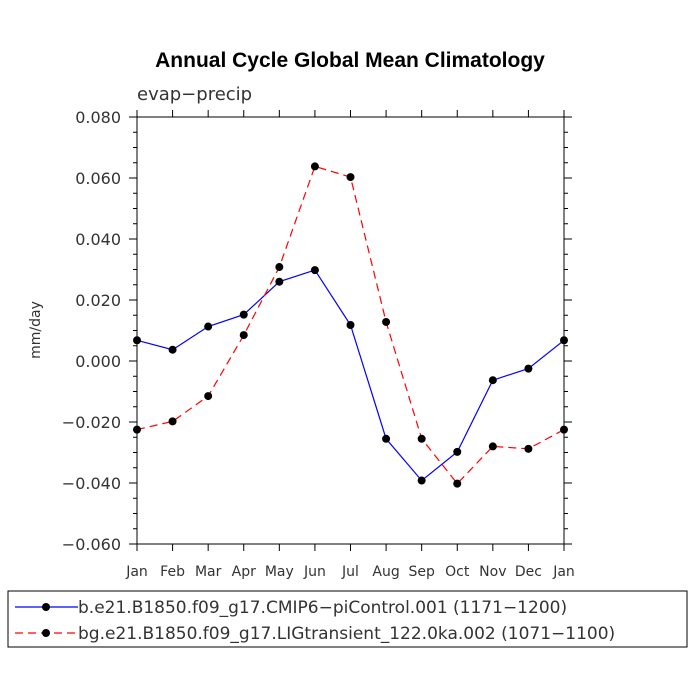 This screenshot has height=700, width=700. Describe the element at coordinates (98, 117) in the screenshot. I see `y-tick-label: 0.080` at that location.